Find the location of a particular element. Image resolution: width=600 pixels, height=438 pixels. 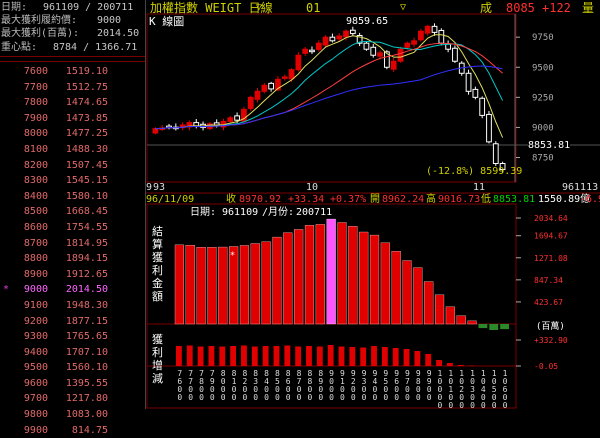

strike-digit: 1 is located at coordinates (450, 373).